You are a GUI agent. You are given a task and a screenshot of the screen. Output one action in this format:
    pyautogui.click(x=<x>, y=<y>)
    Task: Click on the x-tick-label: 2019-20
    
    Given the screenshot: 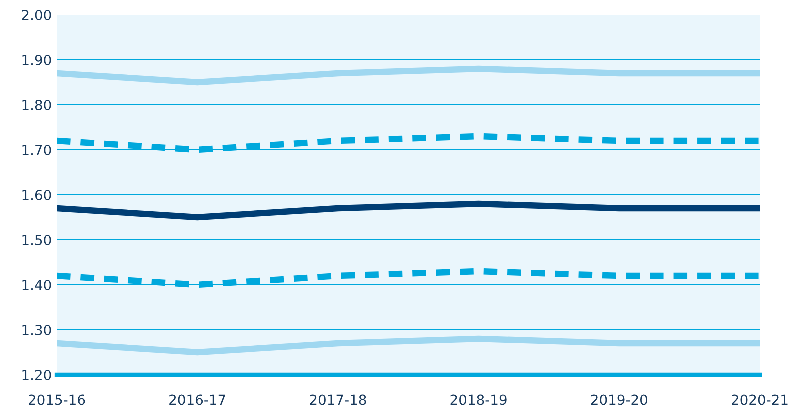 What is the action you would take?
    pyautogui.click(x=619, y=400)
    